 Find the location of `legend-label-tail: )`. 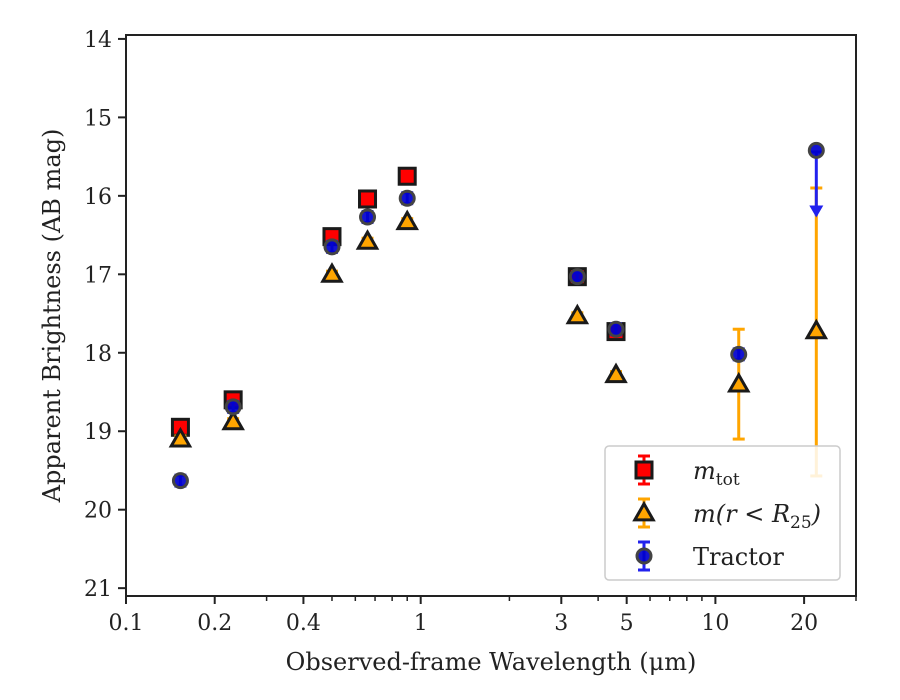

legend-label-tail: ) is located at coordinates (816, 514).